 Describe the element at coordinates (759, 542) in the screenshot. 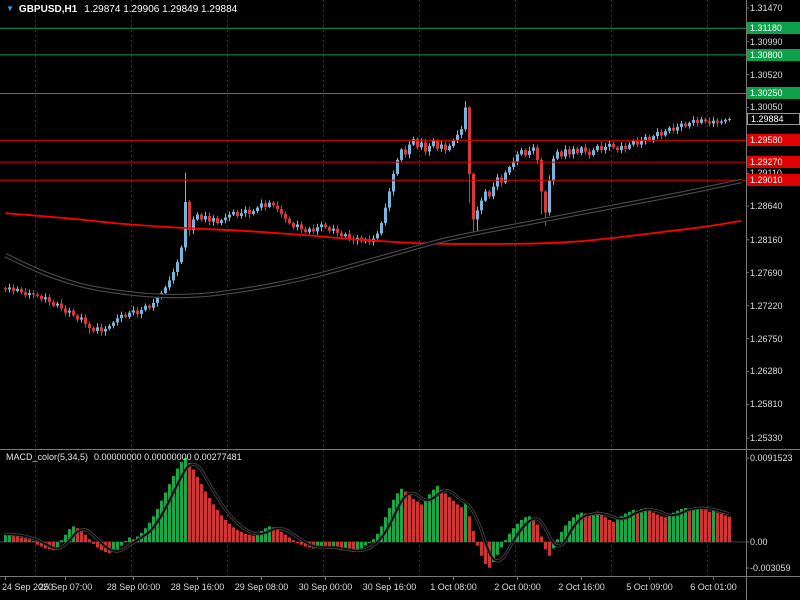

I see `macd-axis-label: 0.00` at that location.